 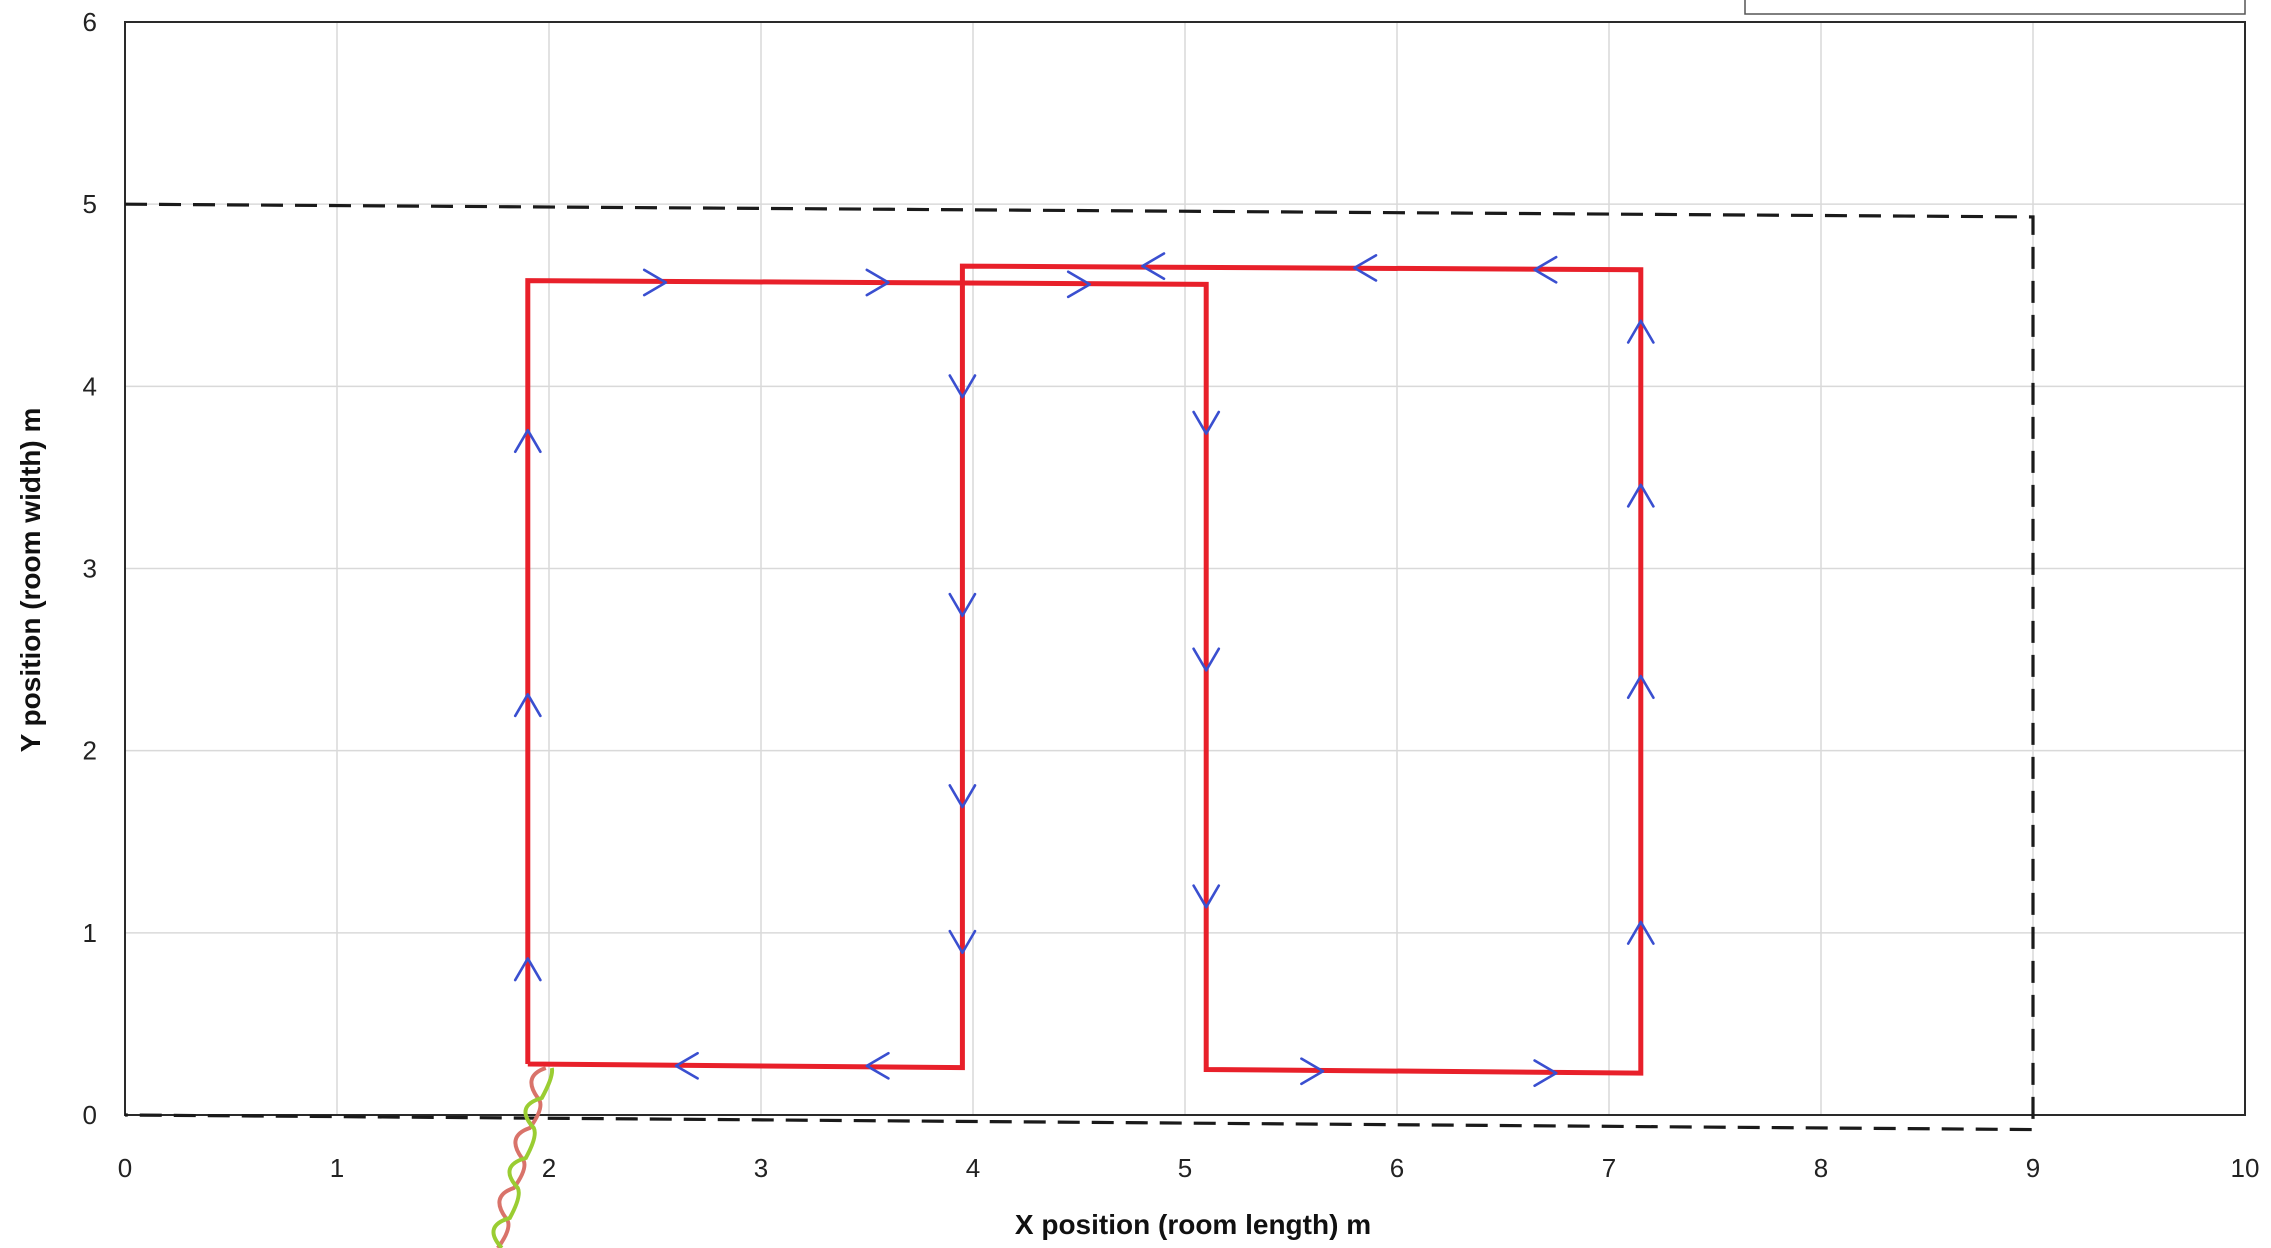 I want to click on x-tick-label: 10, so click(x=2245, y=1168).